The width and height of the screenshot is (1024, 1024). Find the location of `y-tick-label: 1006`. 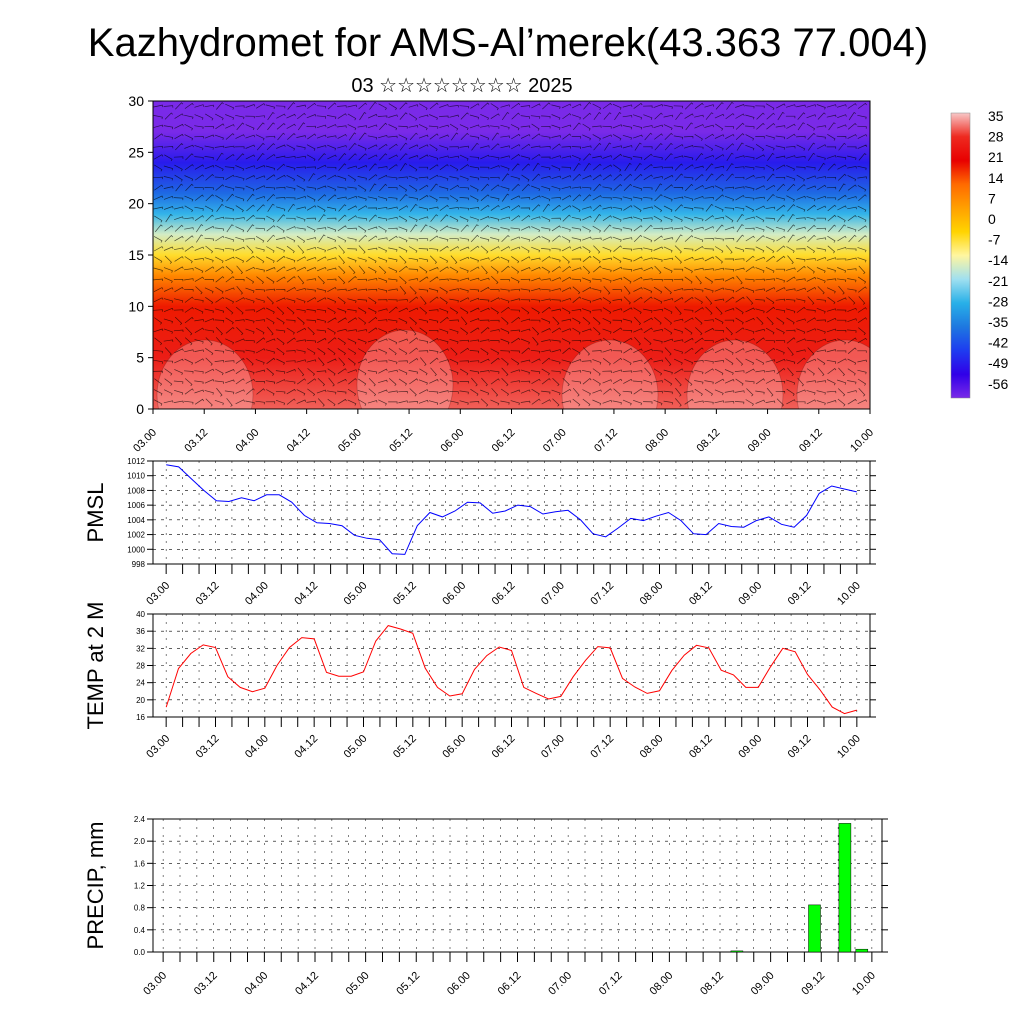

y-tick-label: 1006 is located at coordinates (136, 505).